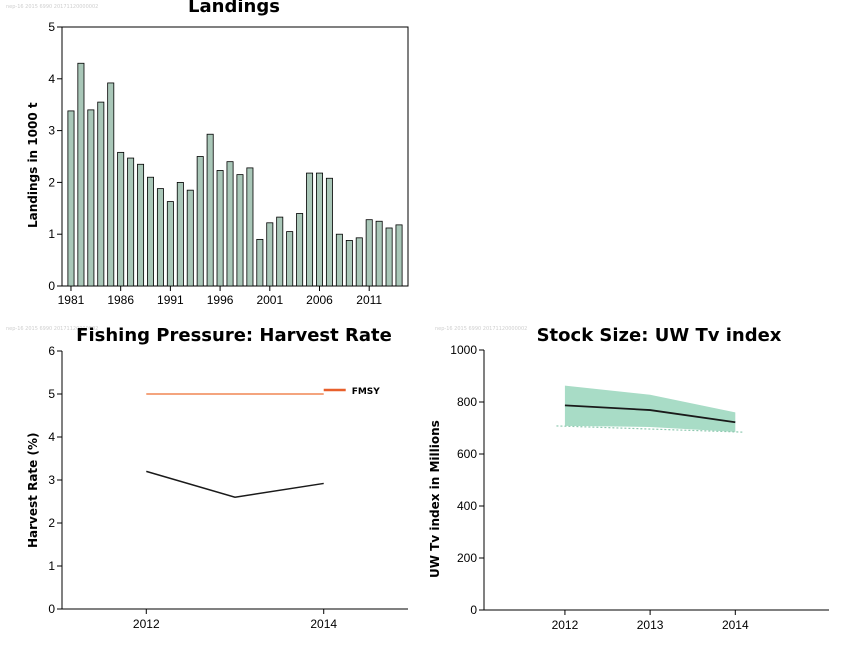 The width and height of the screenshot is (850, 650). Describe the element at coordinates (467, 454) in the screenshot. I see `y-tick-label: 600` at that location.